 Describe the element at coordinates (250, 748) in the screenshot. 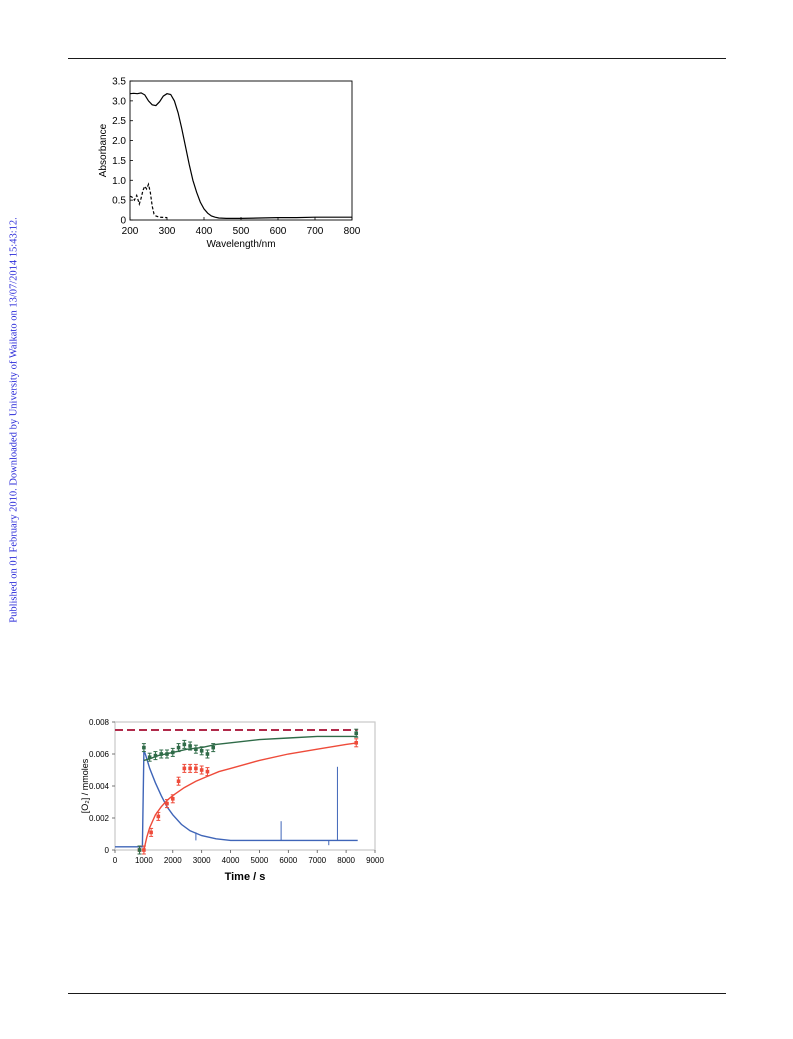

I see `green-fit-curve` at that location.